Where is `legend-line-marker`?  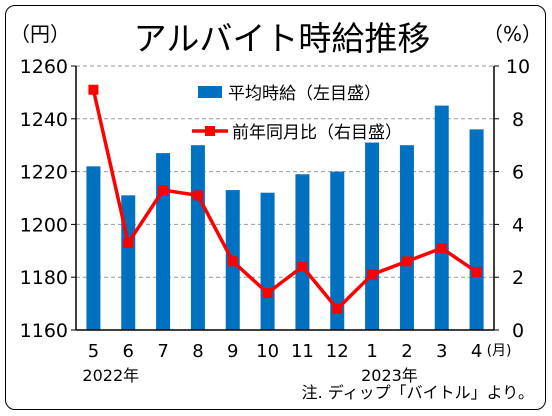 legend-line-marker is located at coordinates (210, 131).